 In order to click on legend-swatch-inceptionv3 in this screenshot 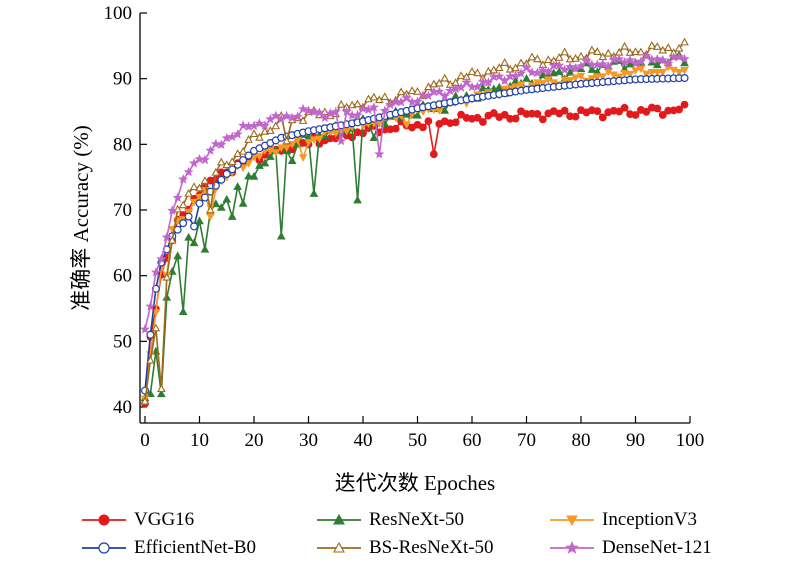, I will do `click(572, 521)`.